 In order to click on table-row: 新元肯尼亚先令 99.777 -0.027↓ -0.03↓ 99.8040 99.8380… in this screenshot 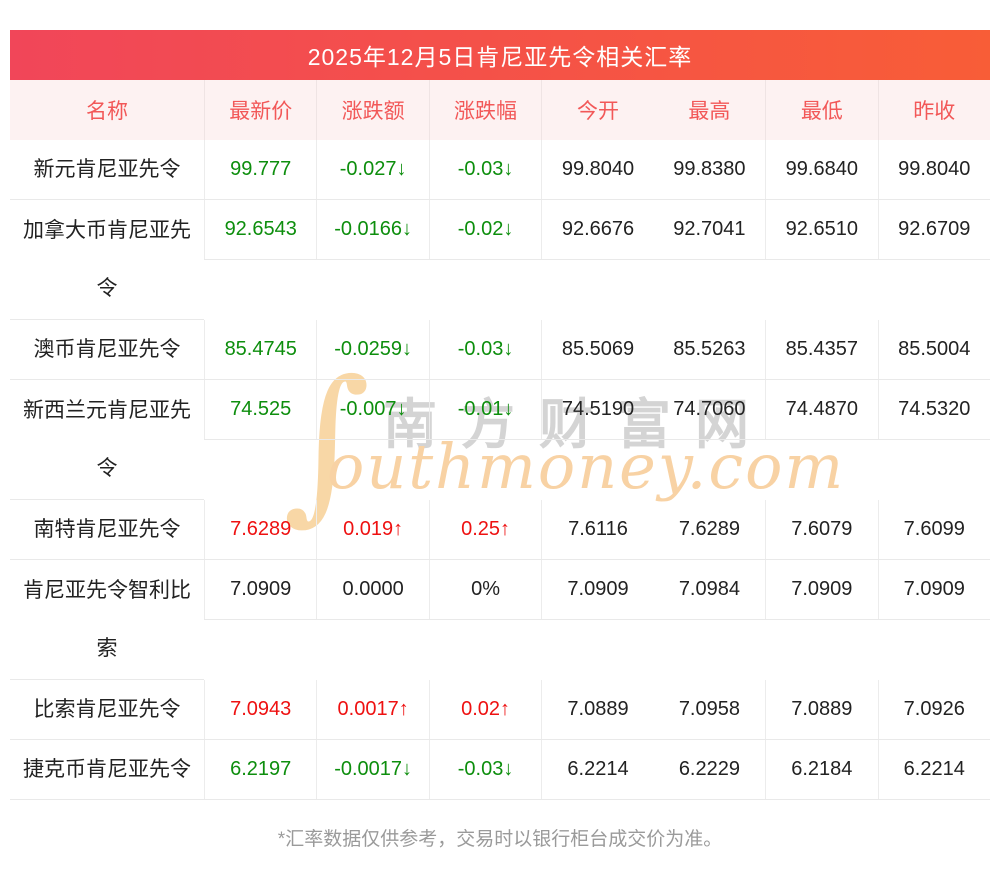, I will do `click(500, 170)`.